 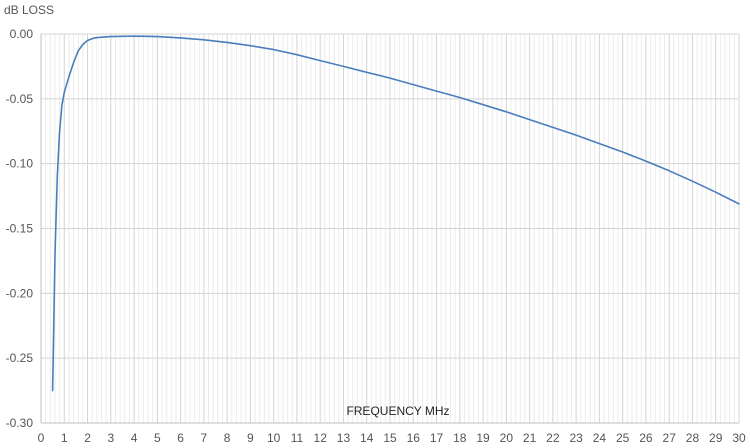 What do you see at coordinates (110, 438) in the screenshot?
I see `x-tick-label: 3` at bounding box center [110, 438].